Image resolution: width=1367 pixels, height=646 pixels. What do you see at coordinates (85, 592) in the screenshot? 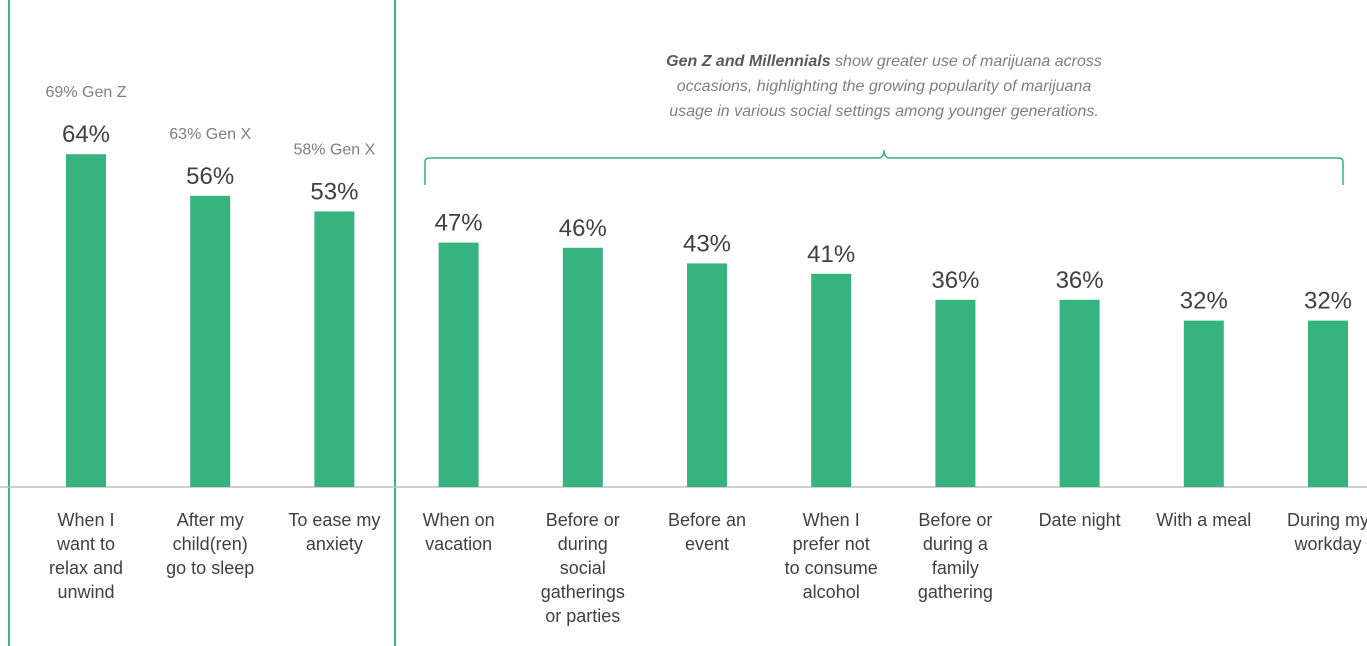
I see `category-label-line: unwind` at bounding box center [85, 592].